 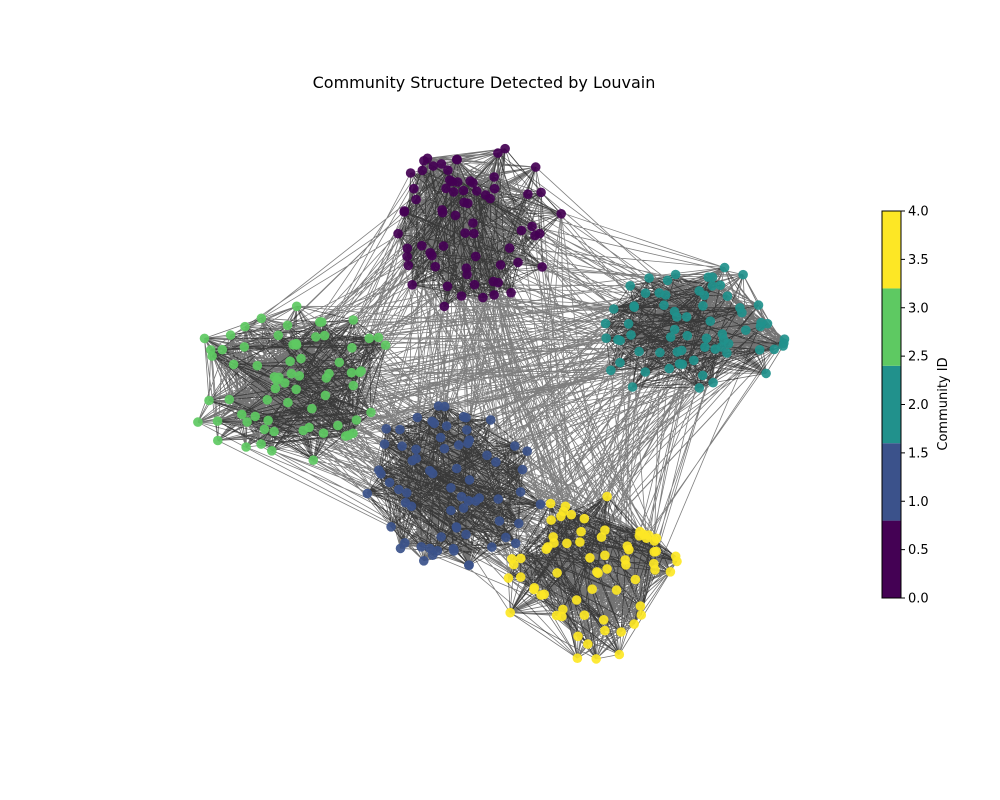 I want to click on colorbar-tick-label: 3.5, so click(x=918, y=260).